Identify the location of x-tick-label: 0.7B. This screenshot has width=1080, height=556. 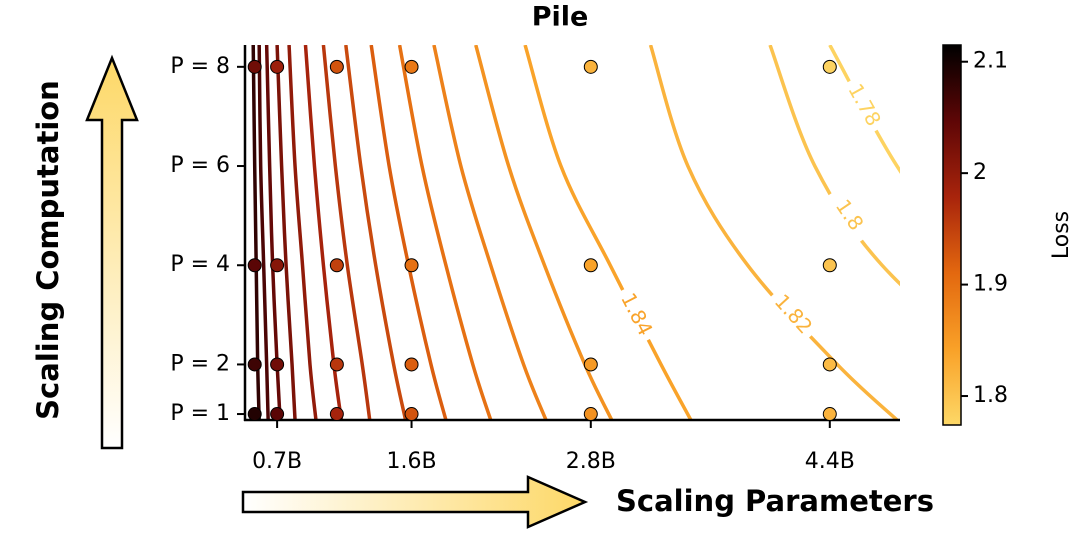
(277, 461).